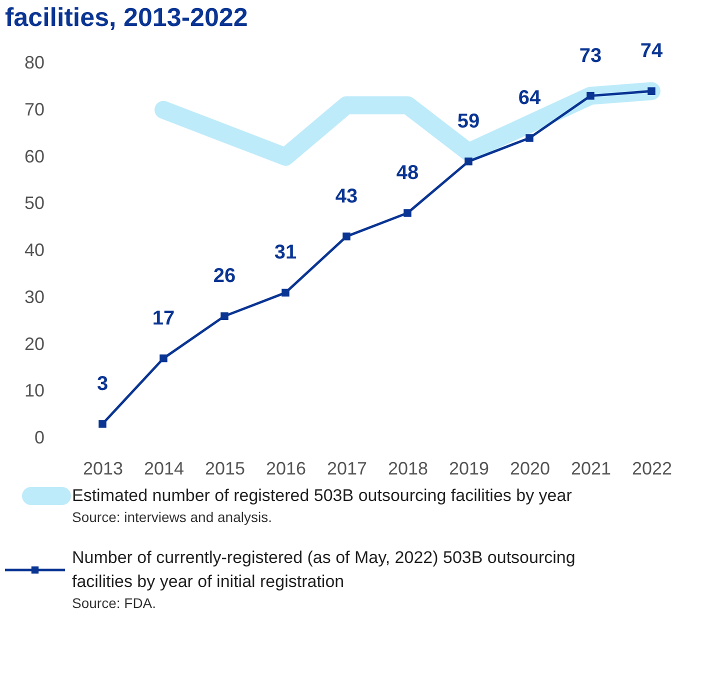 This screenshot has width=725, height=695. I want to click on data-label: 17, so click(163, 318).